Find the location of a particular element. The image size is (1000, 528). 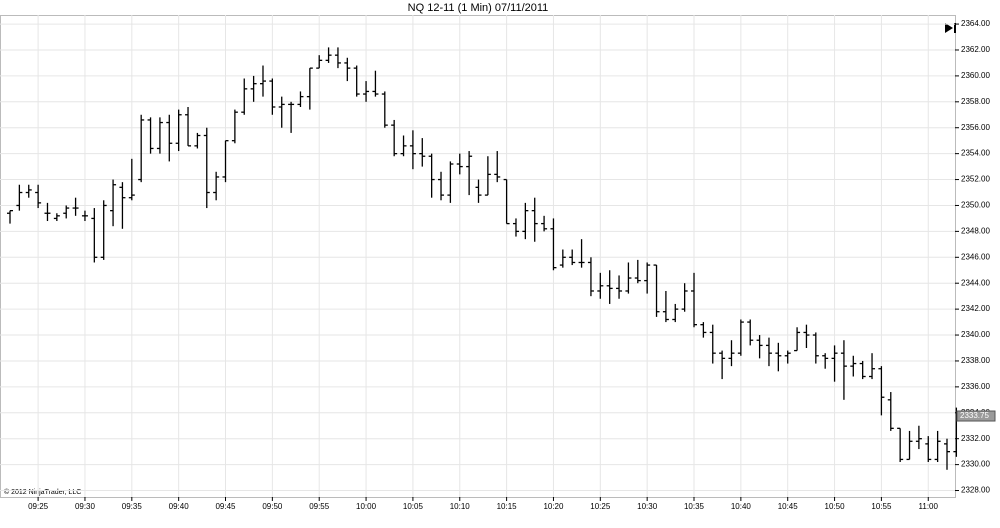

copyright: © 2012 NinjaTrader, LLC is located at coordinates (42, 492).